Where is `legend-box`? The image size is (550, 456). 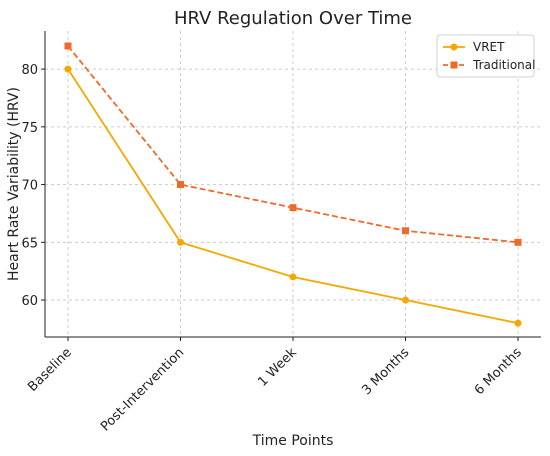 legend-box is located at coordinates (485, 56).